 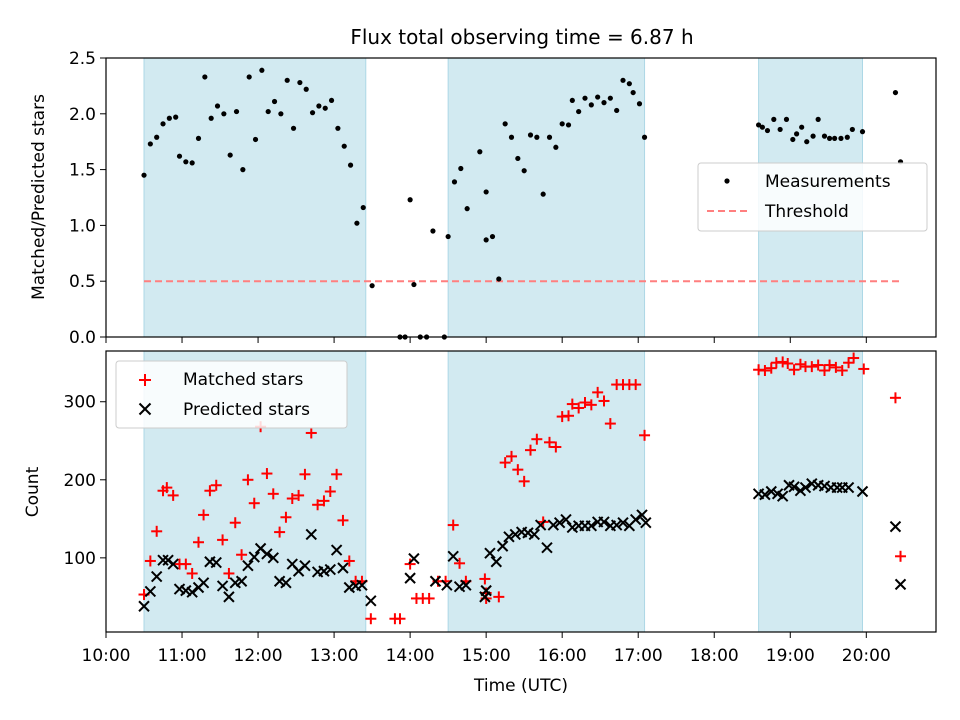 I want to click on x-tick-label: 17:00, so click(x=638, y=656).